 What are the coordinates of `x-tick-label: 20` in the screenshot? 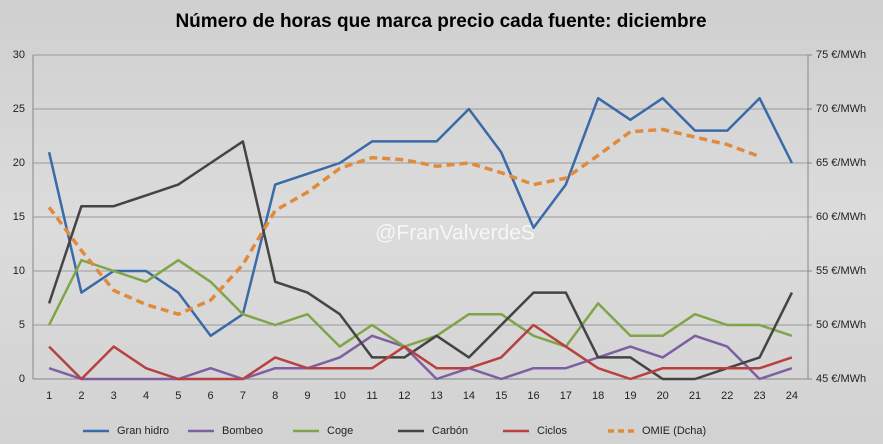 It's located at (663, 396).